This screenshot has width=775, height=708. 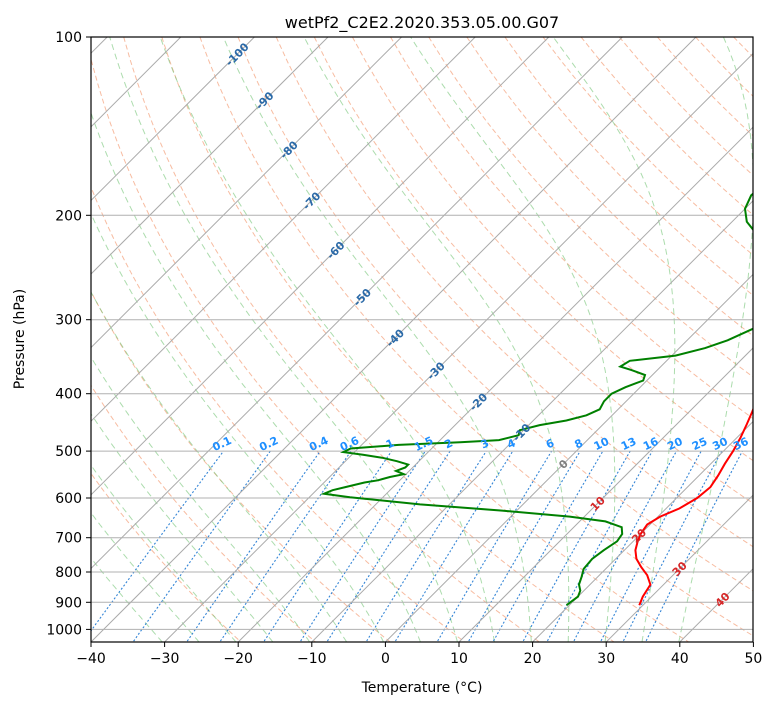 I want to click on x-tick-label: 30, so click(x=606, y=659).